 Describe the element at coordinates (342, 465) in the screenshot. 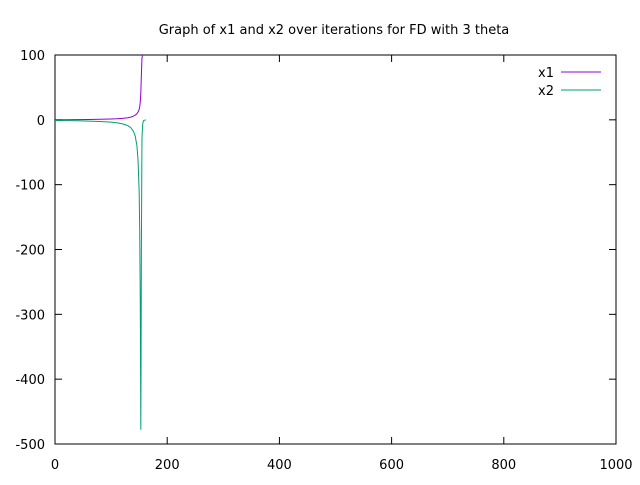

I see `x-tick-labels: 0 200 400 600 800 1000` at that location.